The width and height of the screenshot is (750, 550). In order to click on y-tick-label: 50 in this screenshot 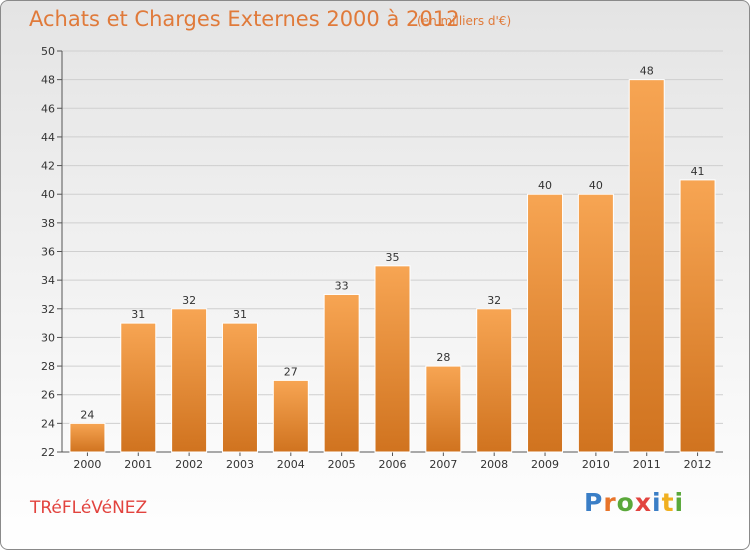, I will do `click(48, 51)`.